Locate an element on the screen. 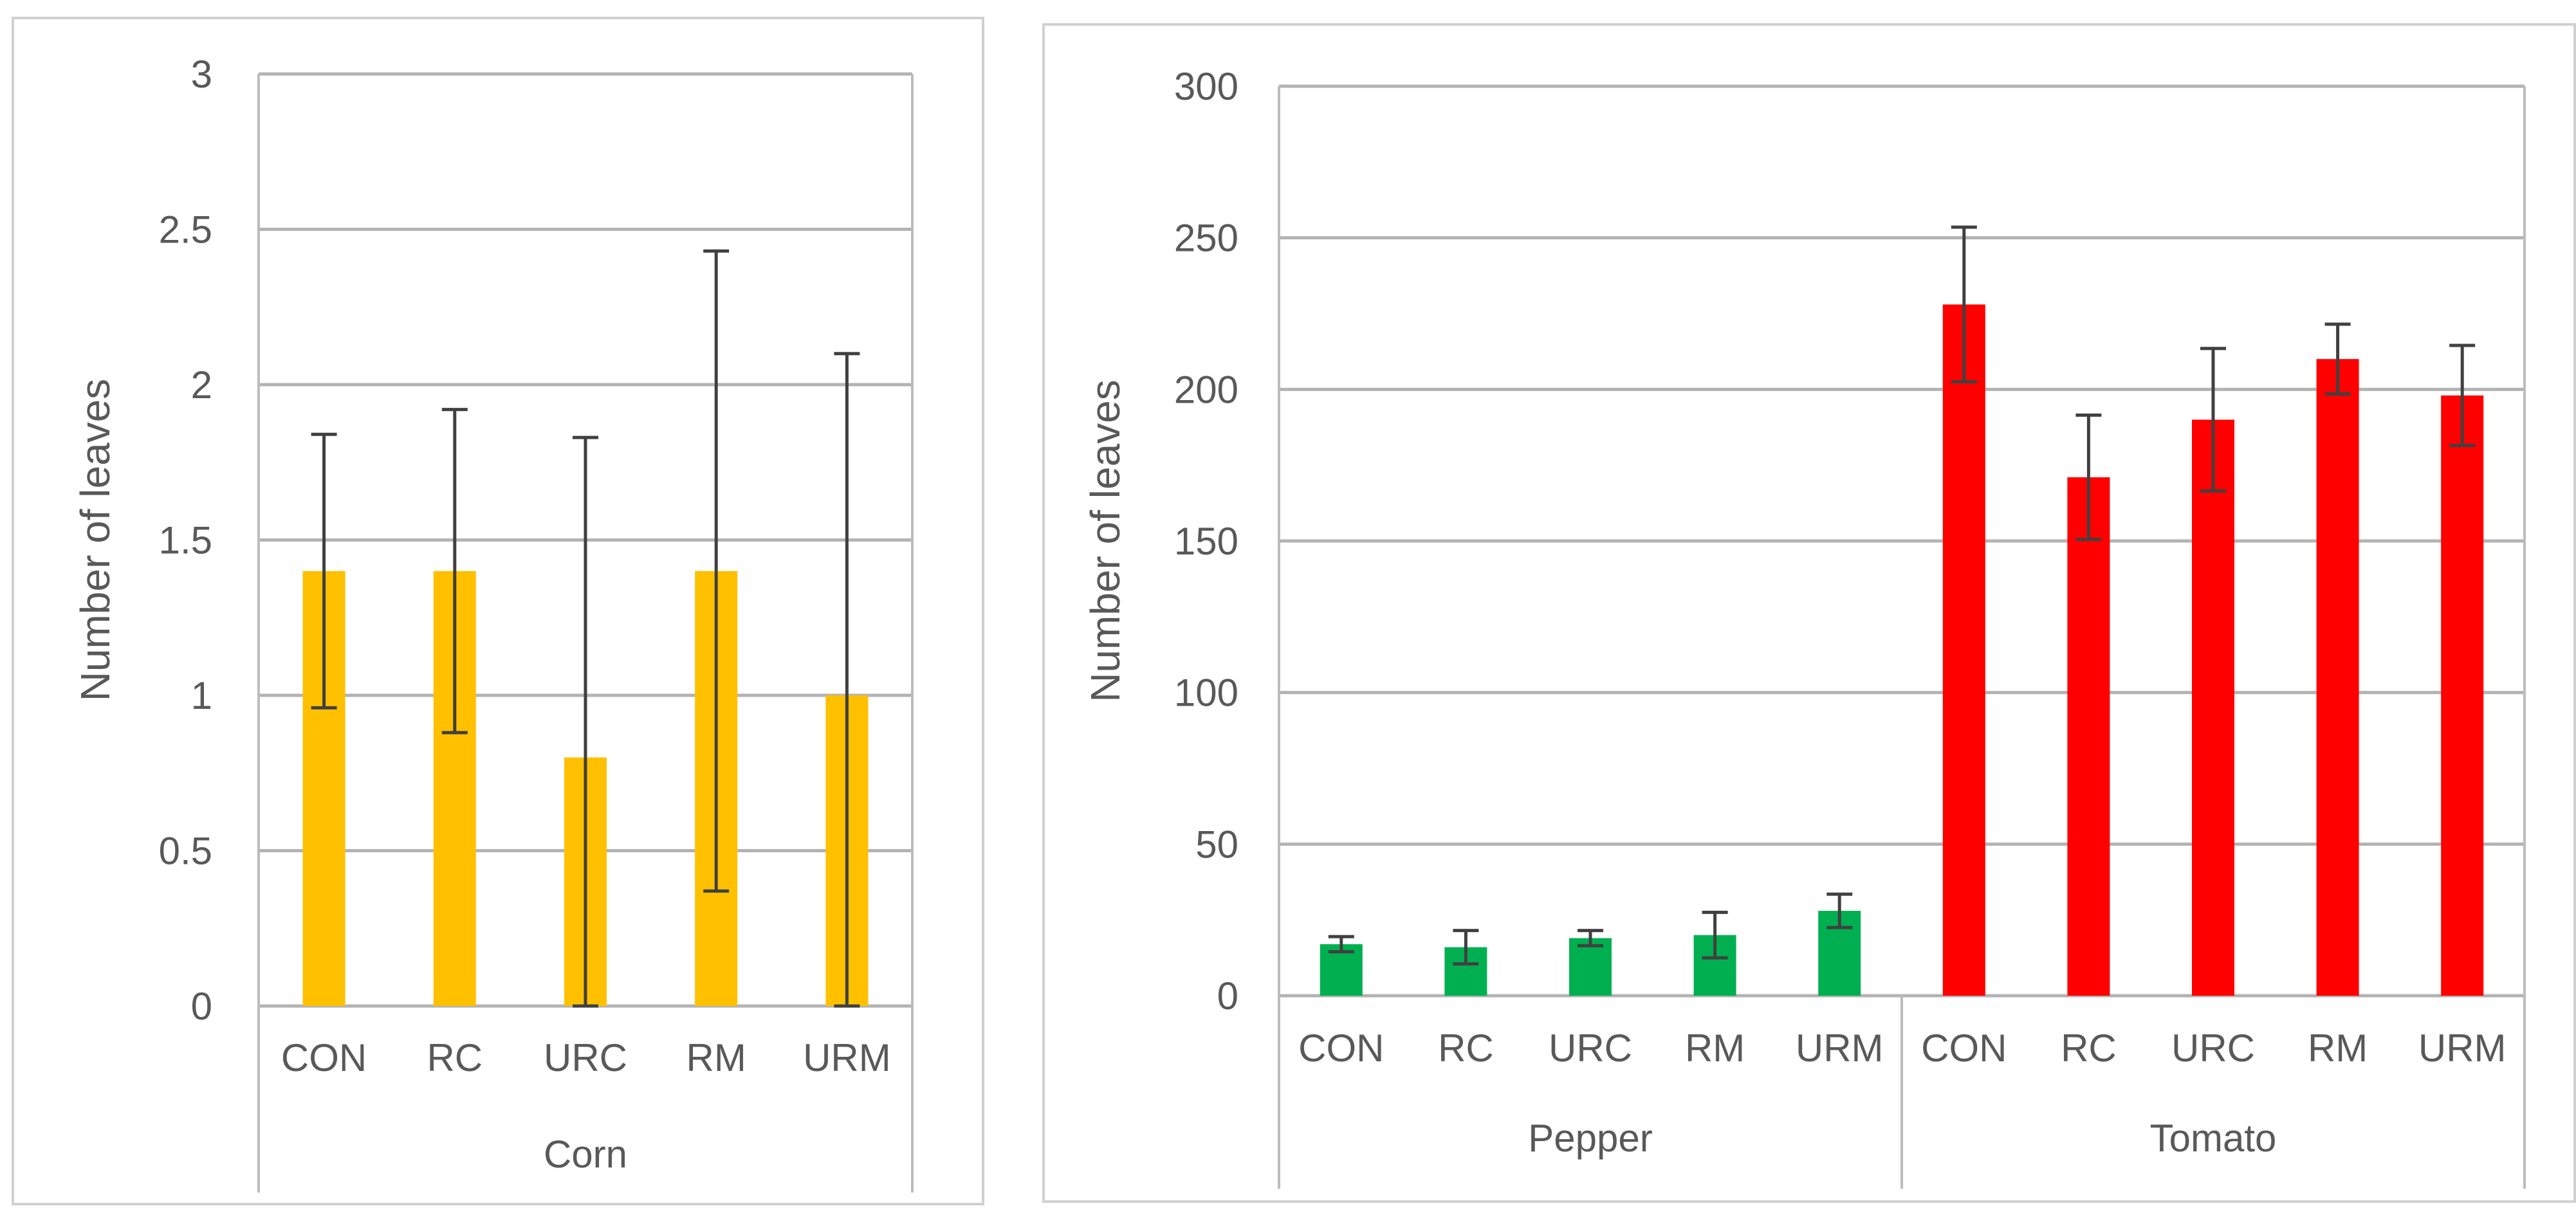 The image size is (2576, 1226). y-tick-label: 50 is located at coordinates (1216, 844).